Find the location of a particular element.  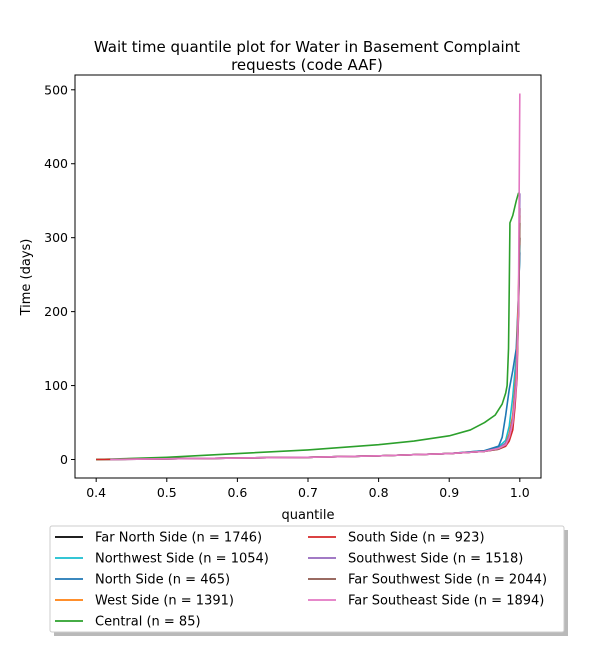

x-tick-label-6: 1.0 is located at coordinates (520, 492).